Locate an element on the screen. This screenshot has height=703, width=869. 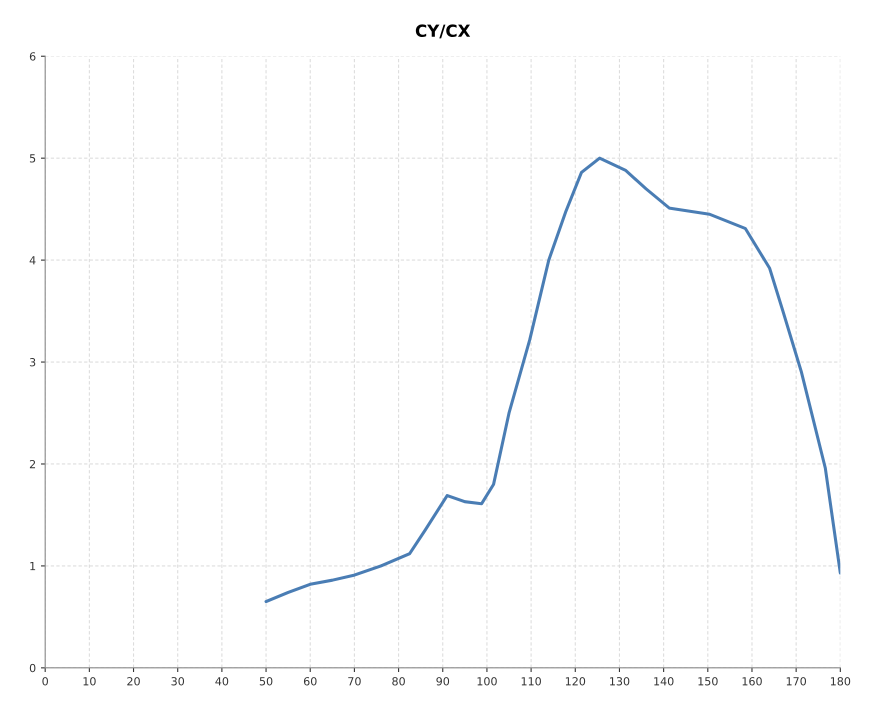
x-tick-label: 120 is located at coordinates (576, 681).